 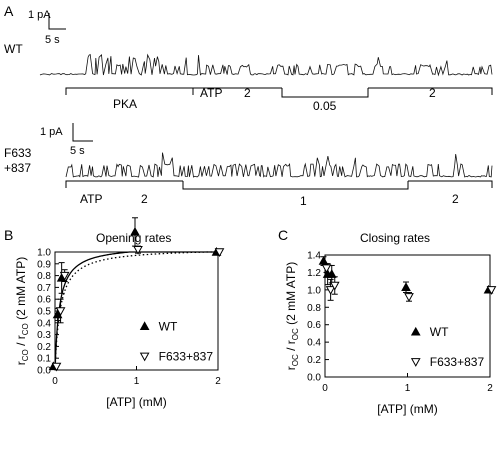 What do you see at coordinates (292, 316) in the screenshot?
I see `chart-c-ylabel: rOC / rOC (2 mM ATP)` at bounding box center [292, 316].